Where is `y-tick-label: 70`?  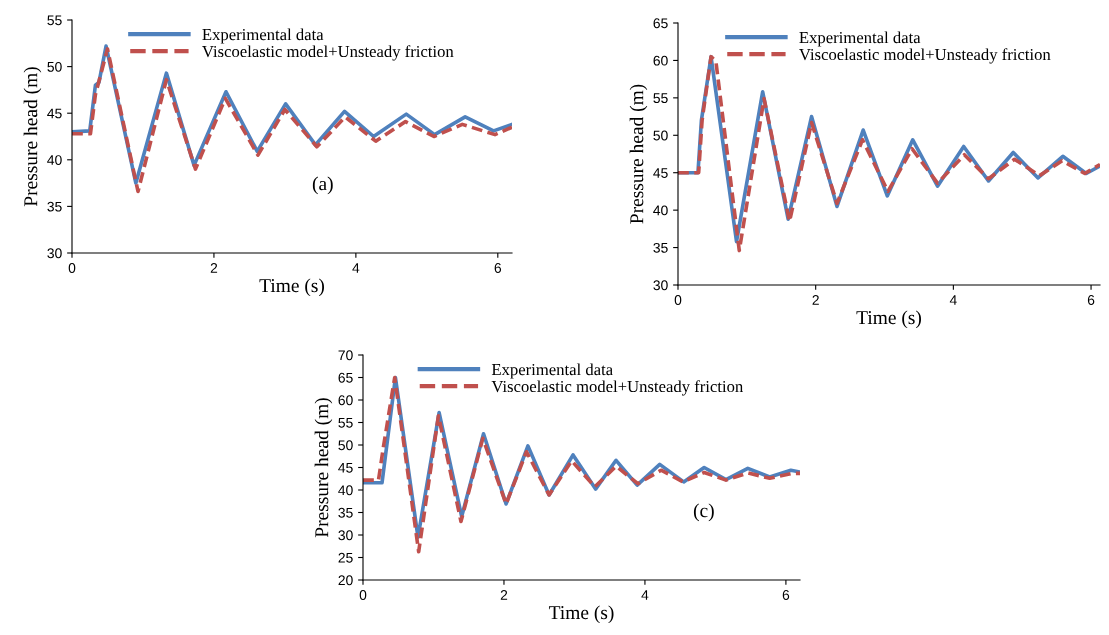 y-tick-label: 70 is located at coordinates (345, 355).